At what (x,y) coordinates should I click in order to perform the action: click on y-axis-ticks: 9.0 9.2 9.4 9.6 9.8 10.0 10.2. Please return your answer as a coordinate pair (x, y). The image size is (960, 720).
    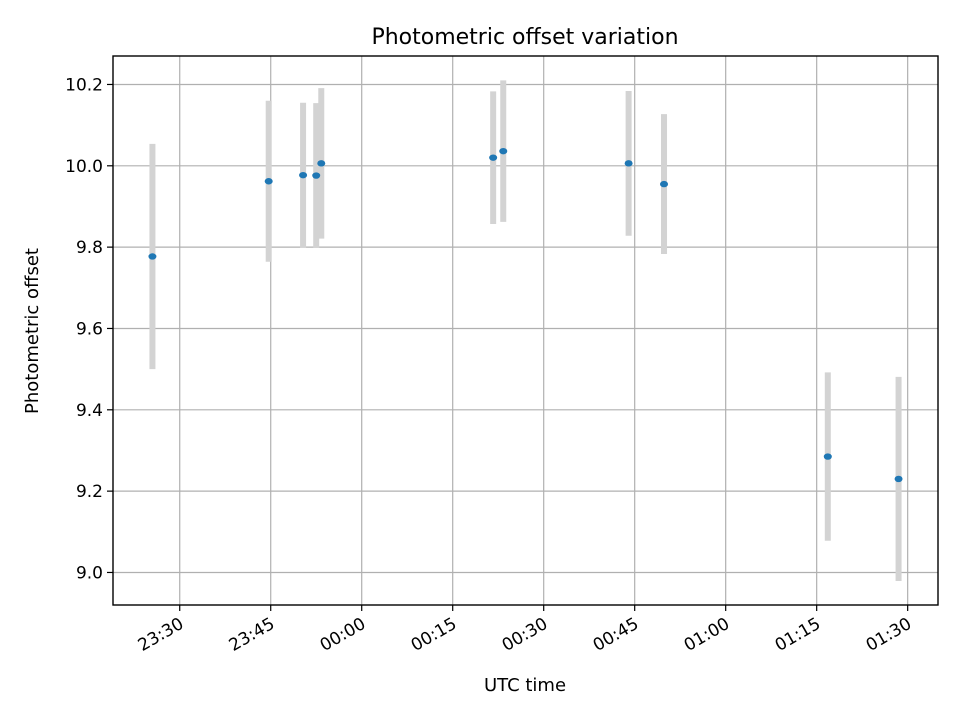
    Looking at the image, I should click on (89, 329).